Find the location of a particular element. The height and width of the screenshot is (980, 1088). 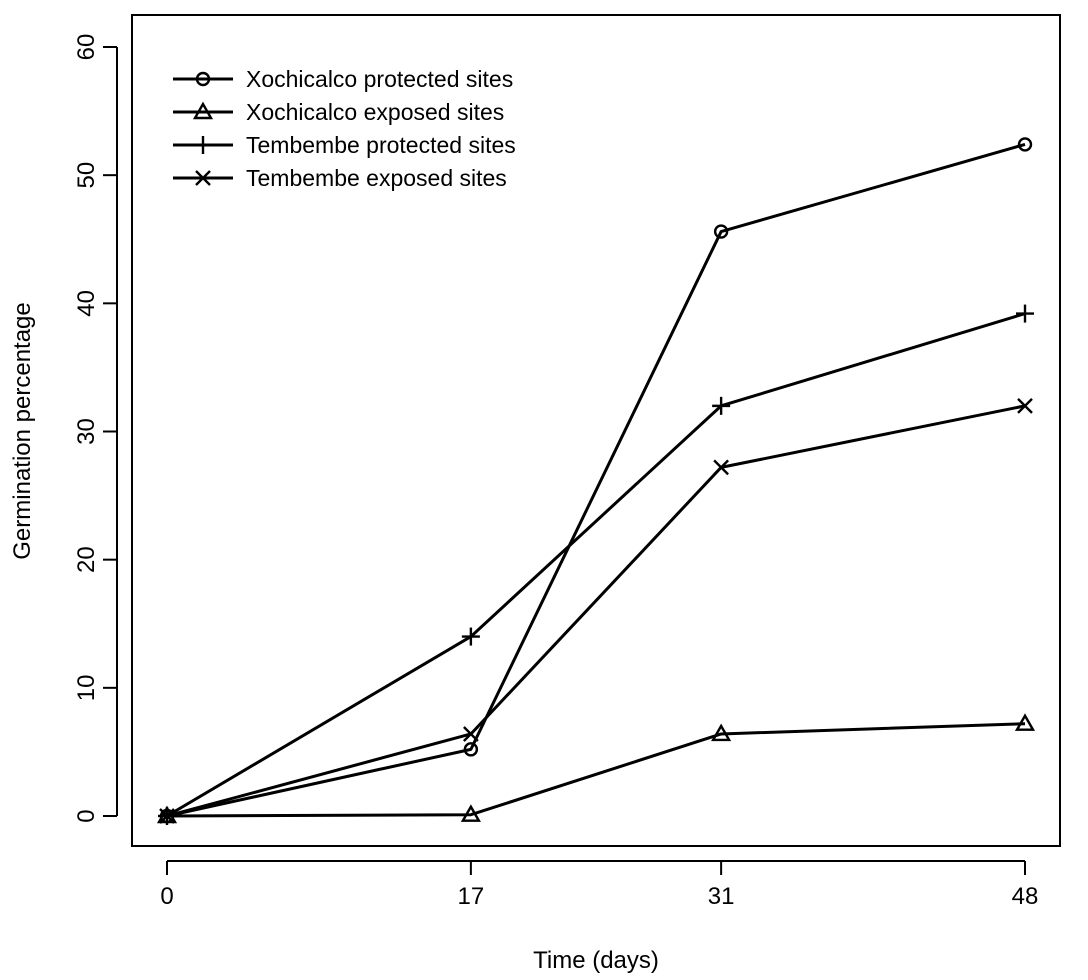

x-tick-label-48: 48 is located at coordinates (1025, 896).